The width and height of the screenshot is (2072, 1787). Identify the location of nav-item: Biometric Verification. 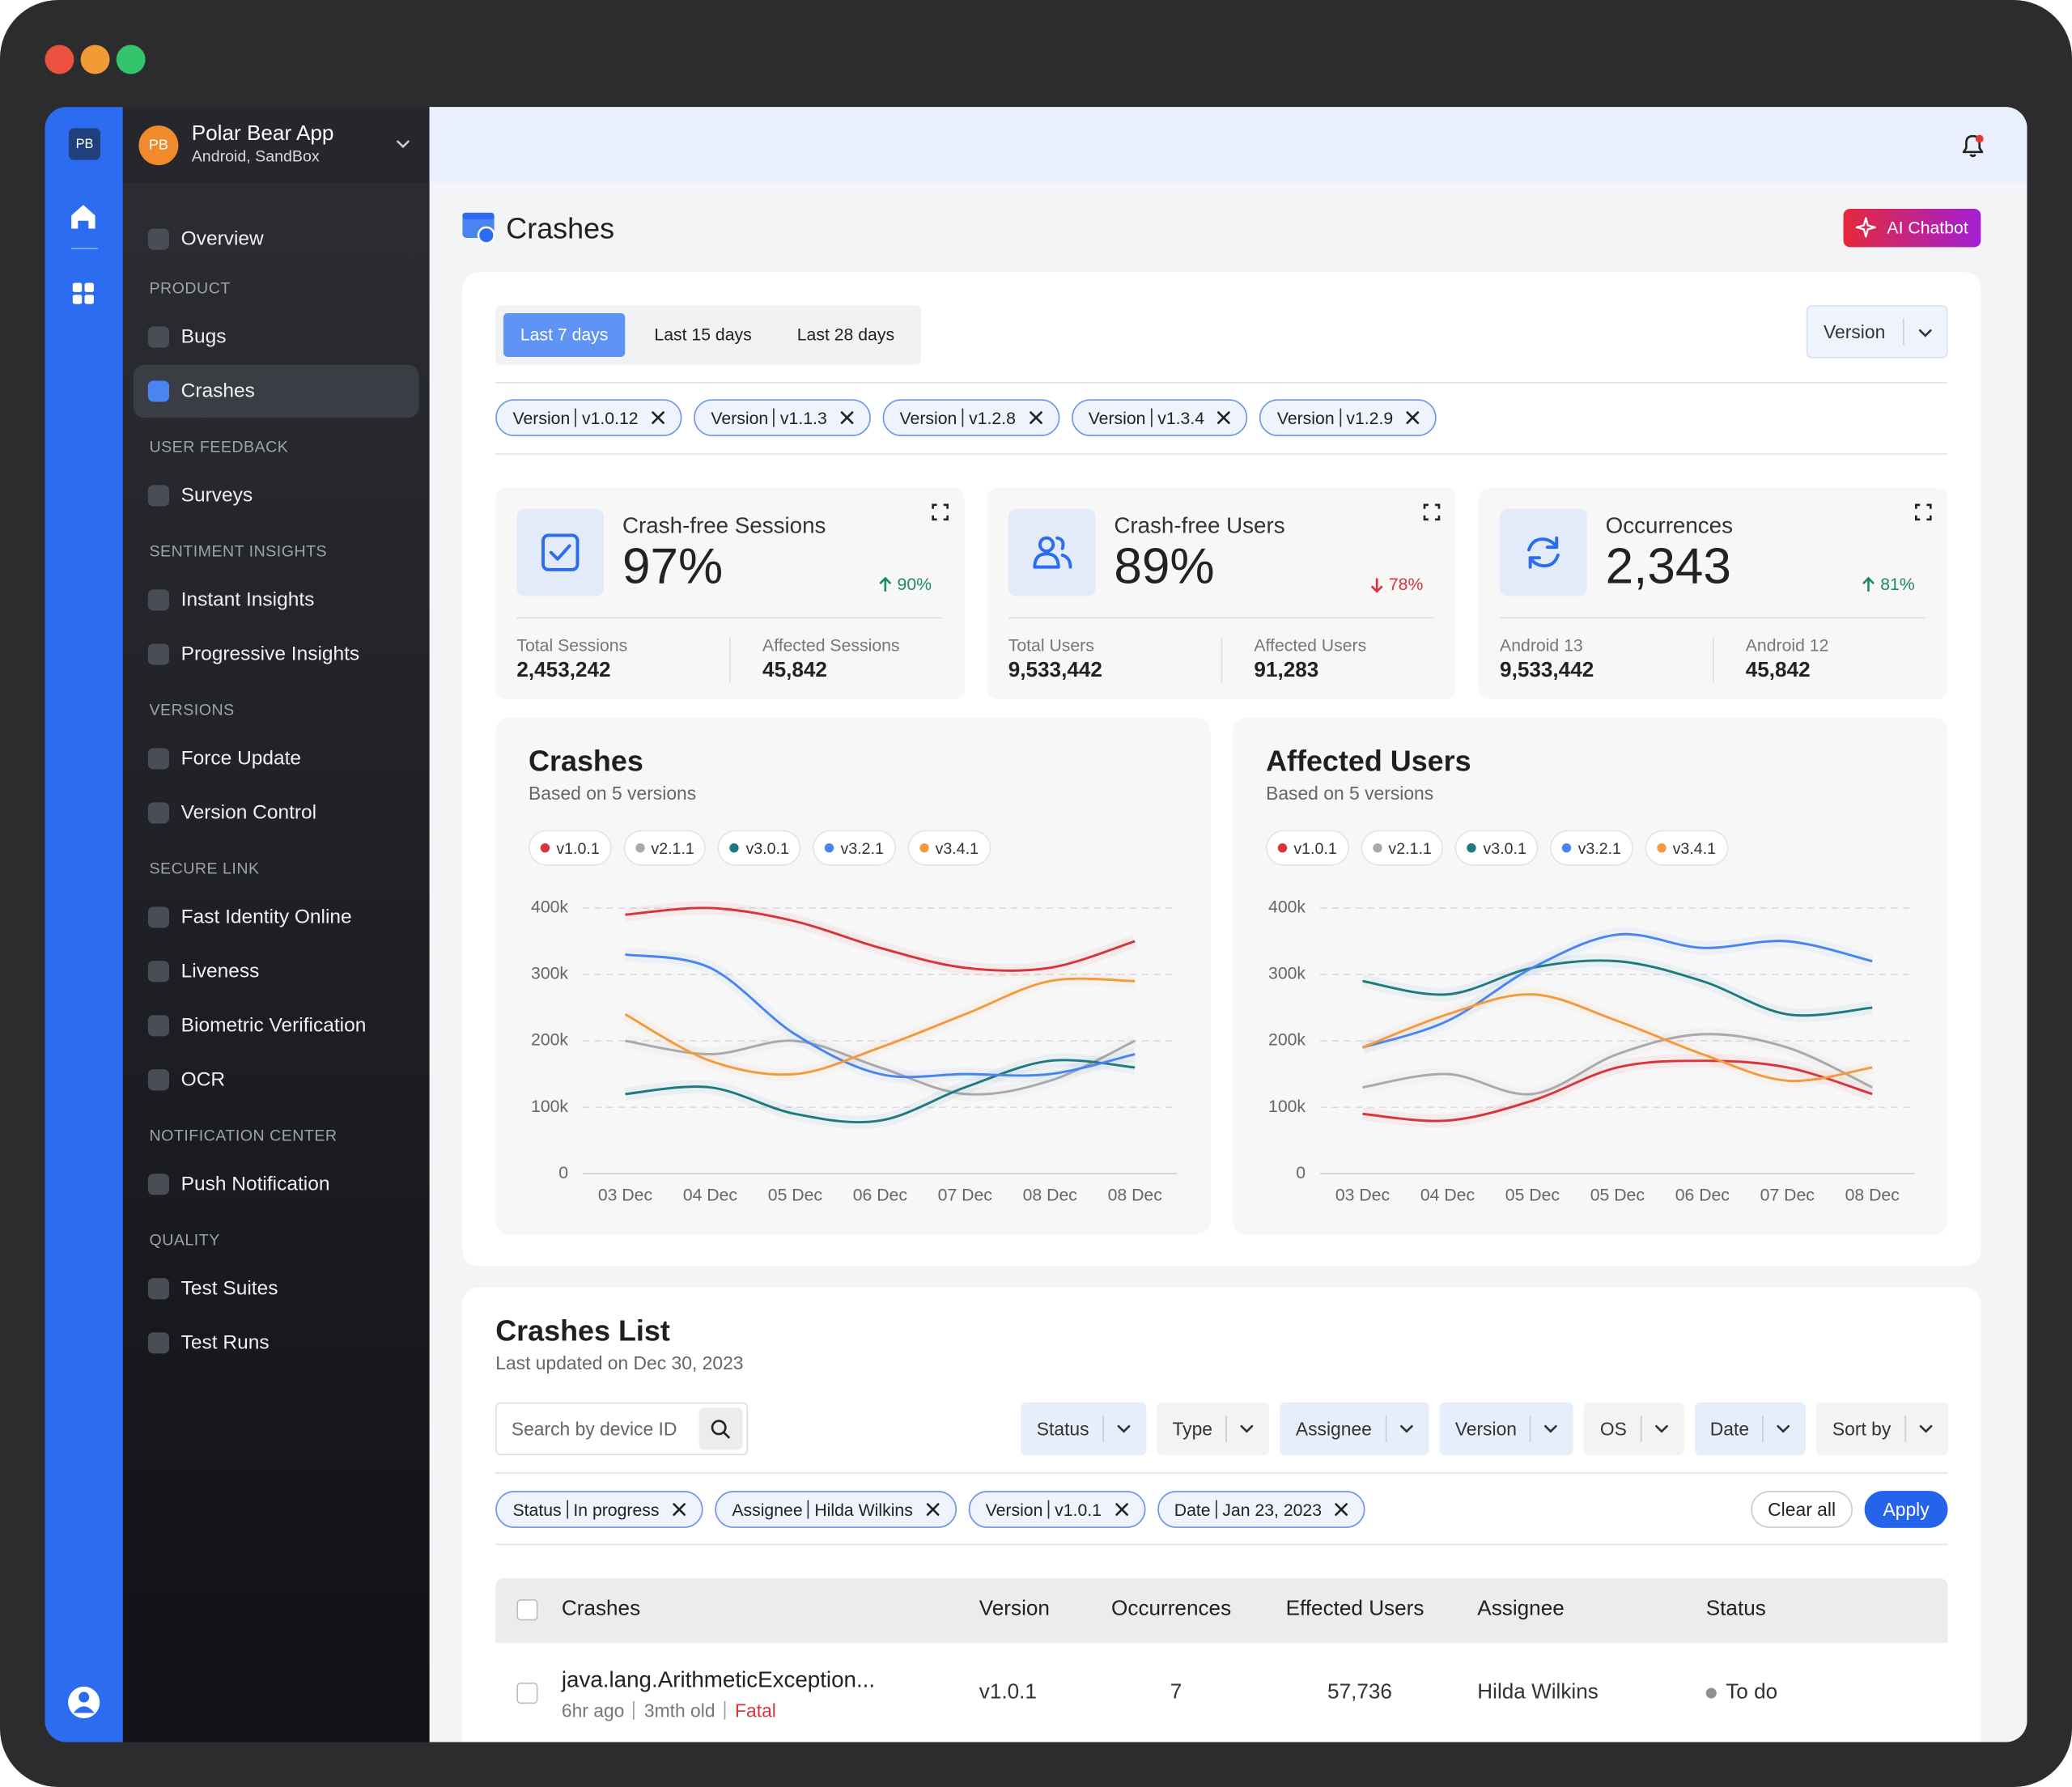
(273, 1025).